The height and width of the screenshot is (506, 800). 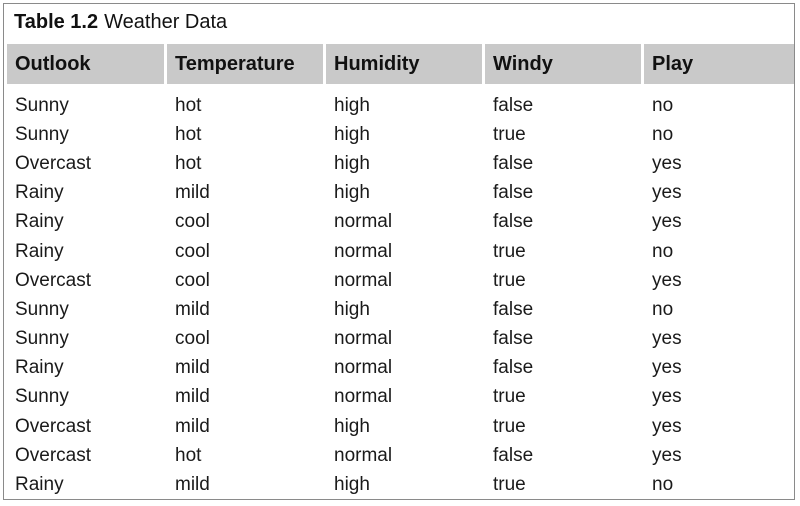 I want to click on table-row: Rainy mild high true no, so click(x=400, y=484).